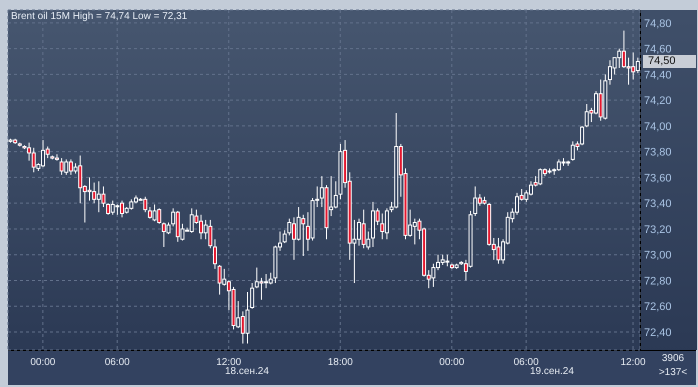  What do you see at coordinates (552, 371) in the screenshot?
I see `text: 19.сен.24` at bounding box center [552, 371].